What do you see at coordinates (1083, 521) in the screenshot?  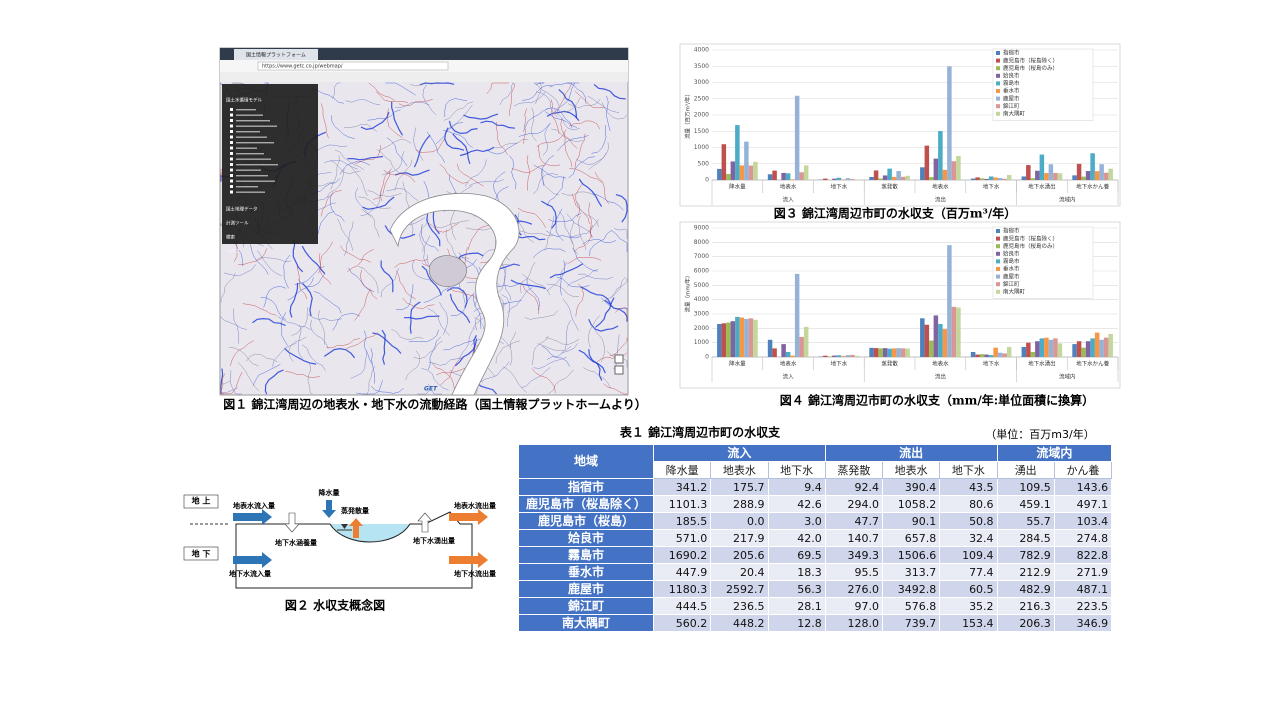 I see `table-cell: 103.4` at bounding box center [1083, 521].